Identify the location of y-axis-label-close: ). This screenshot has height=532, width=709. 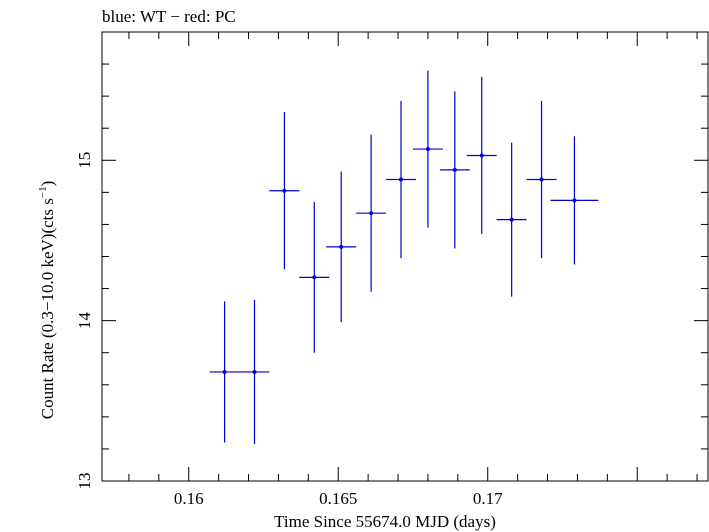
(47, 184).